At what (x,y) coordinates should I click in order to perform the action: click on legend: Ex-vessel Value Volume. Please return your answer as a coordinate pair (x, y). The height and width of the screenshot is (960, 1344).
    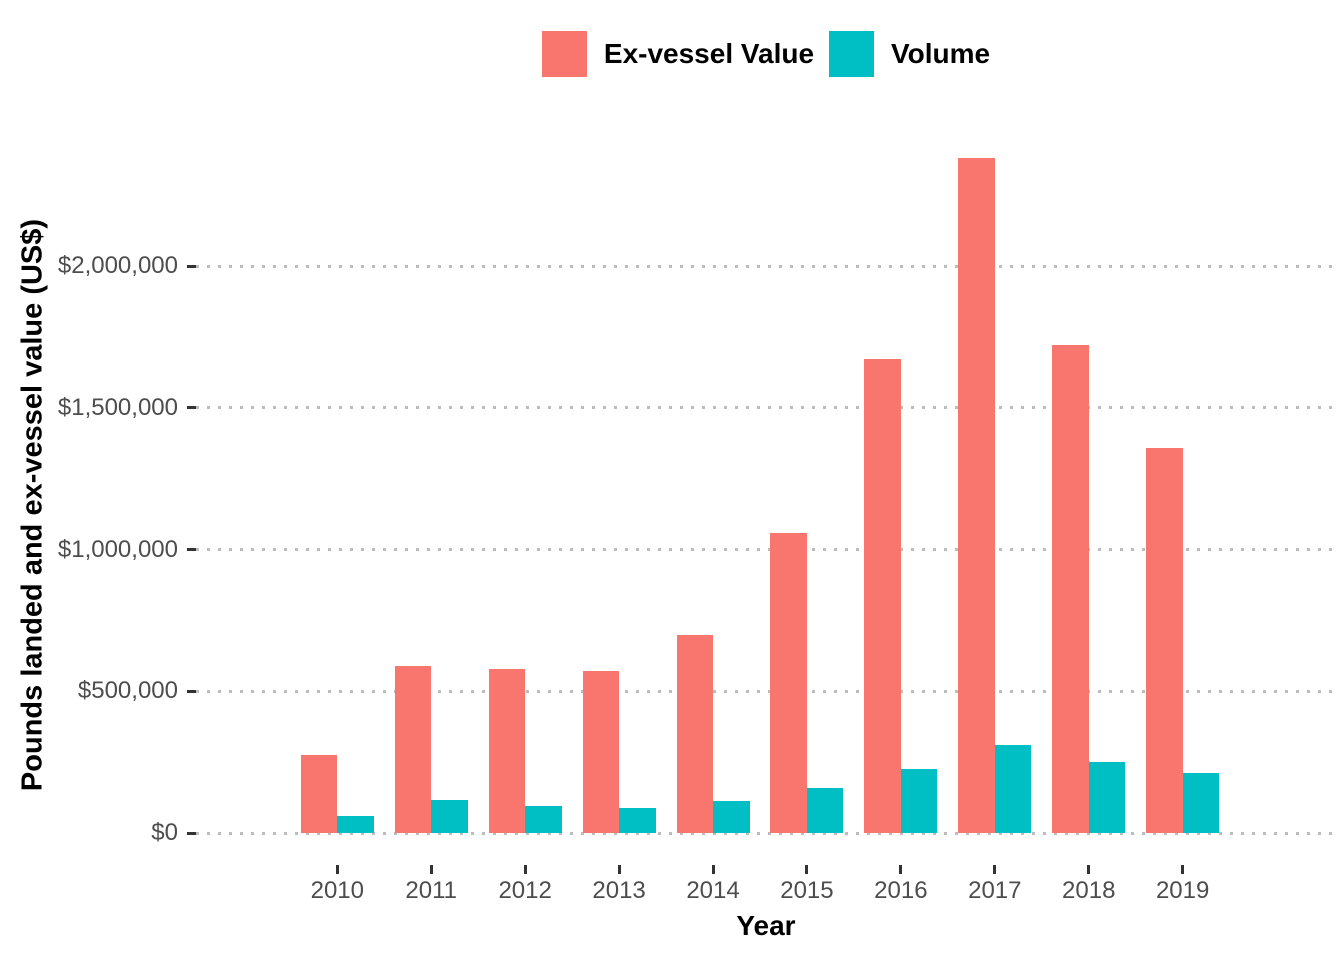
    Looking at the image, I should click on (766, 54).